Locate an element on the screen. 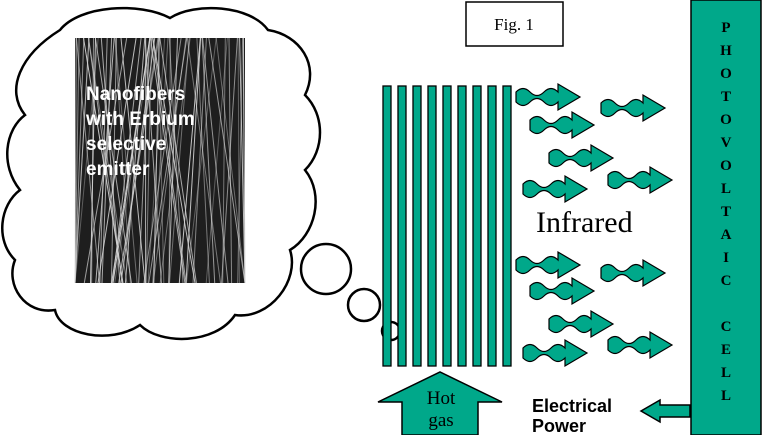  nanofiber-photo: Nanofibers with Erbium selective emitter is located at coordinates (160, 160).